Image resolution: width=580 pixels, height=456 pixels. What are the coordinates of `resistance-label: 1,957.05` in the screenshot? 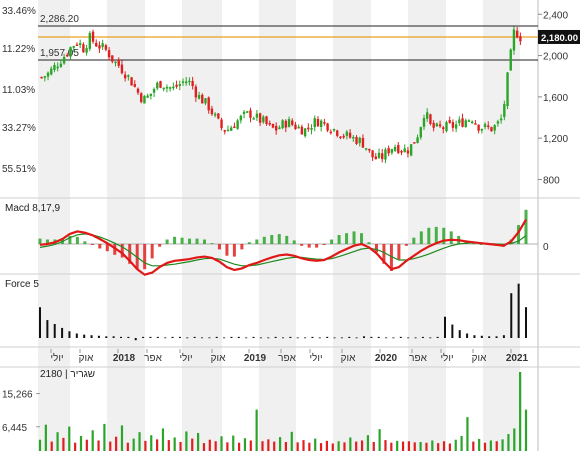 It's located at (59, 53).